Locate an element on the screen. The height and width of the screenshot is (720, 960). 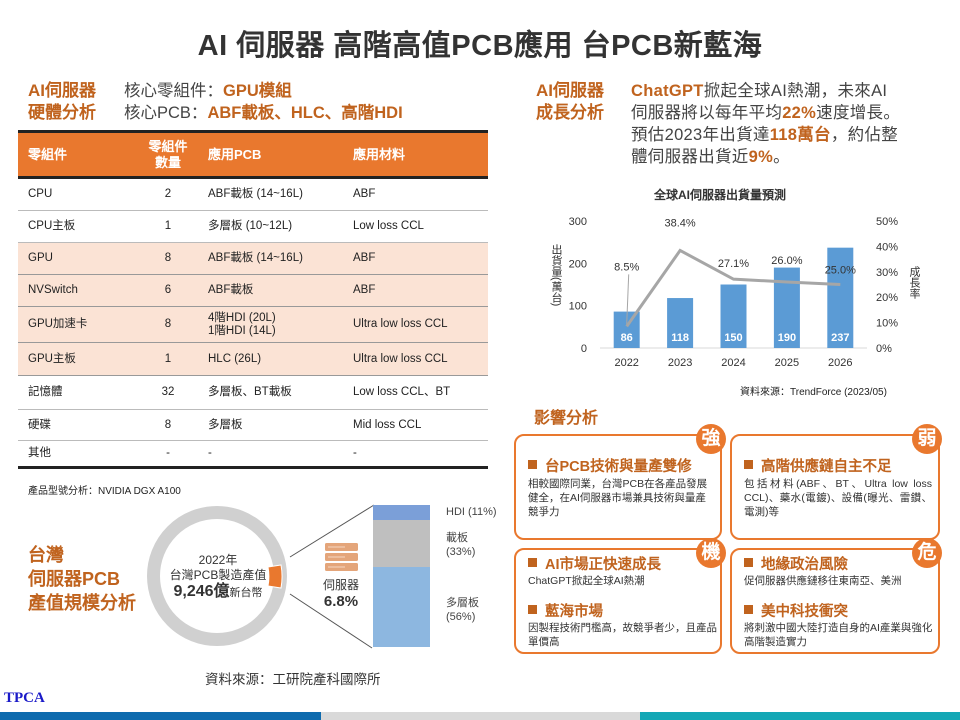
bar-value-label: 118 is located at coordinates (680, 338).